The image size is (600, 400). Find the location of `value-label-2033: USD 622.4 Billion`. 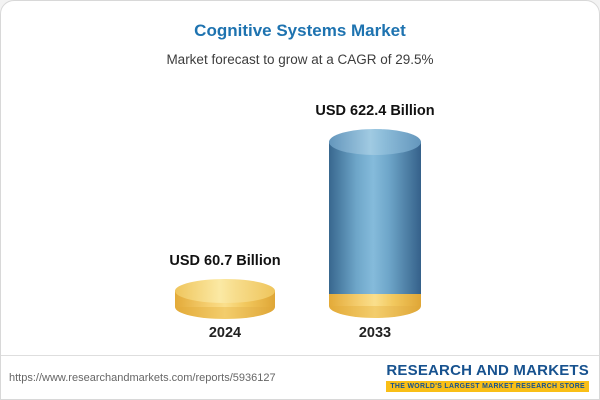

value-label-2033: USD 622.4 Billion is located at coordinates (375, 111).